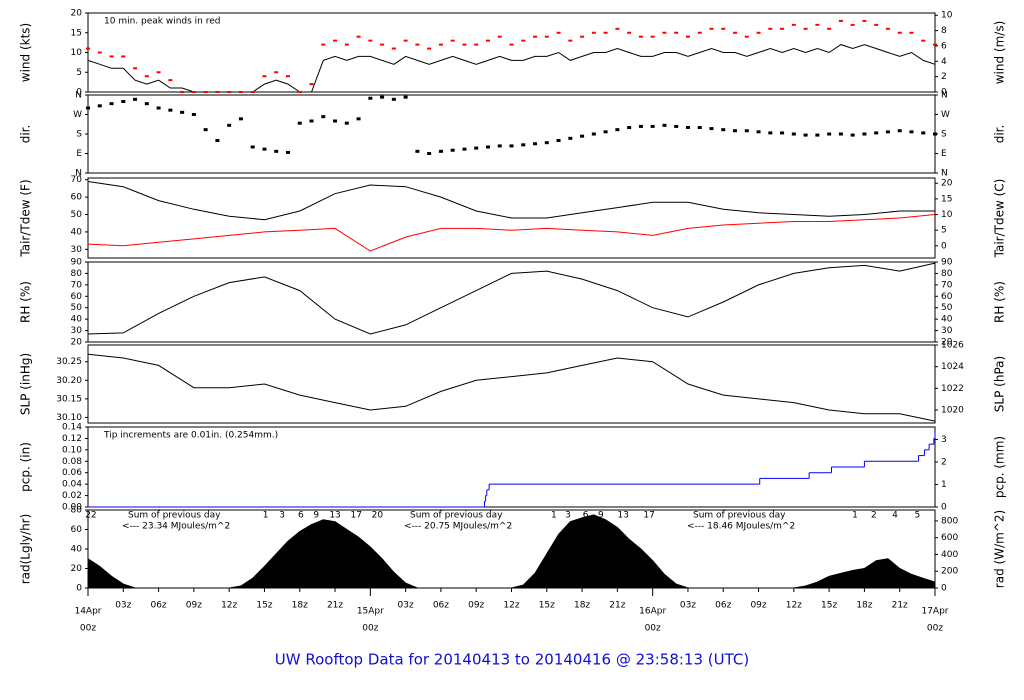 Image resolution: width=1024 pixels, height=700 pixels. What do you see at coordinates (316, 516) in the screenshot?
I see `local-hour-label: 9` at bounding box center [316, 516].